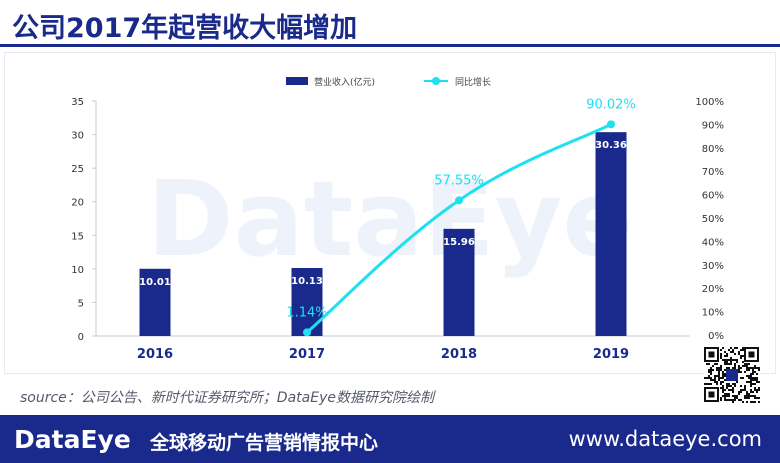  What do you see at coordinates (713, 242) in the screenshot?
I see `y-right-tick-label: 40%` at bounding box center [713, 242].